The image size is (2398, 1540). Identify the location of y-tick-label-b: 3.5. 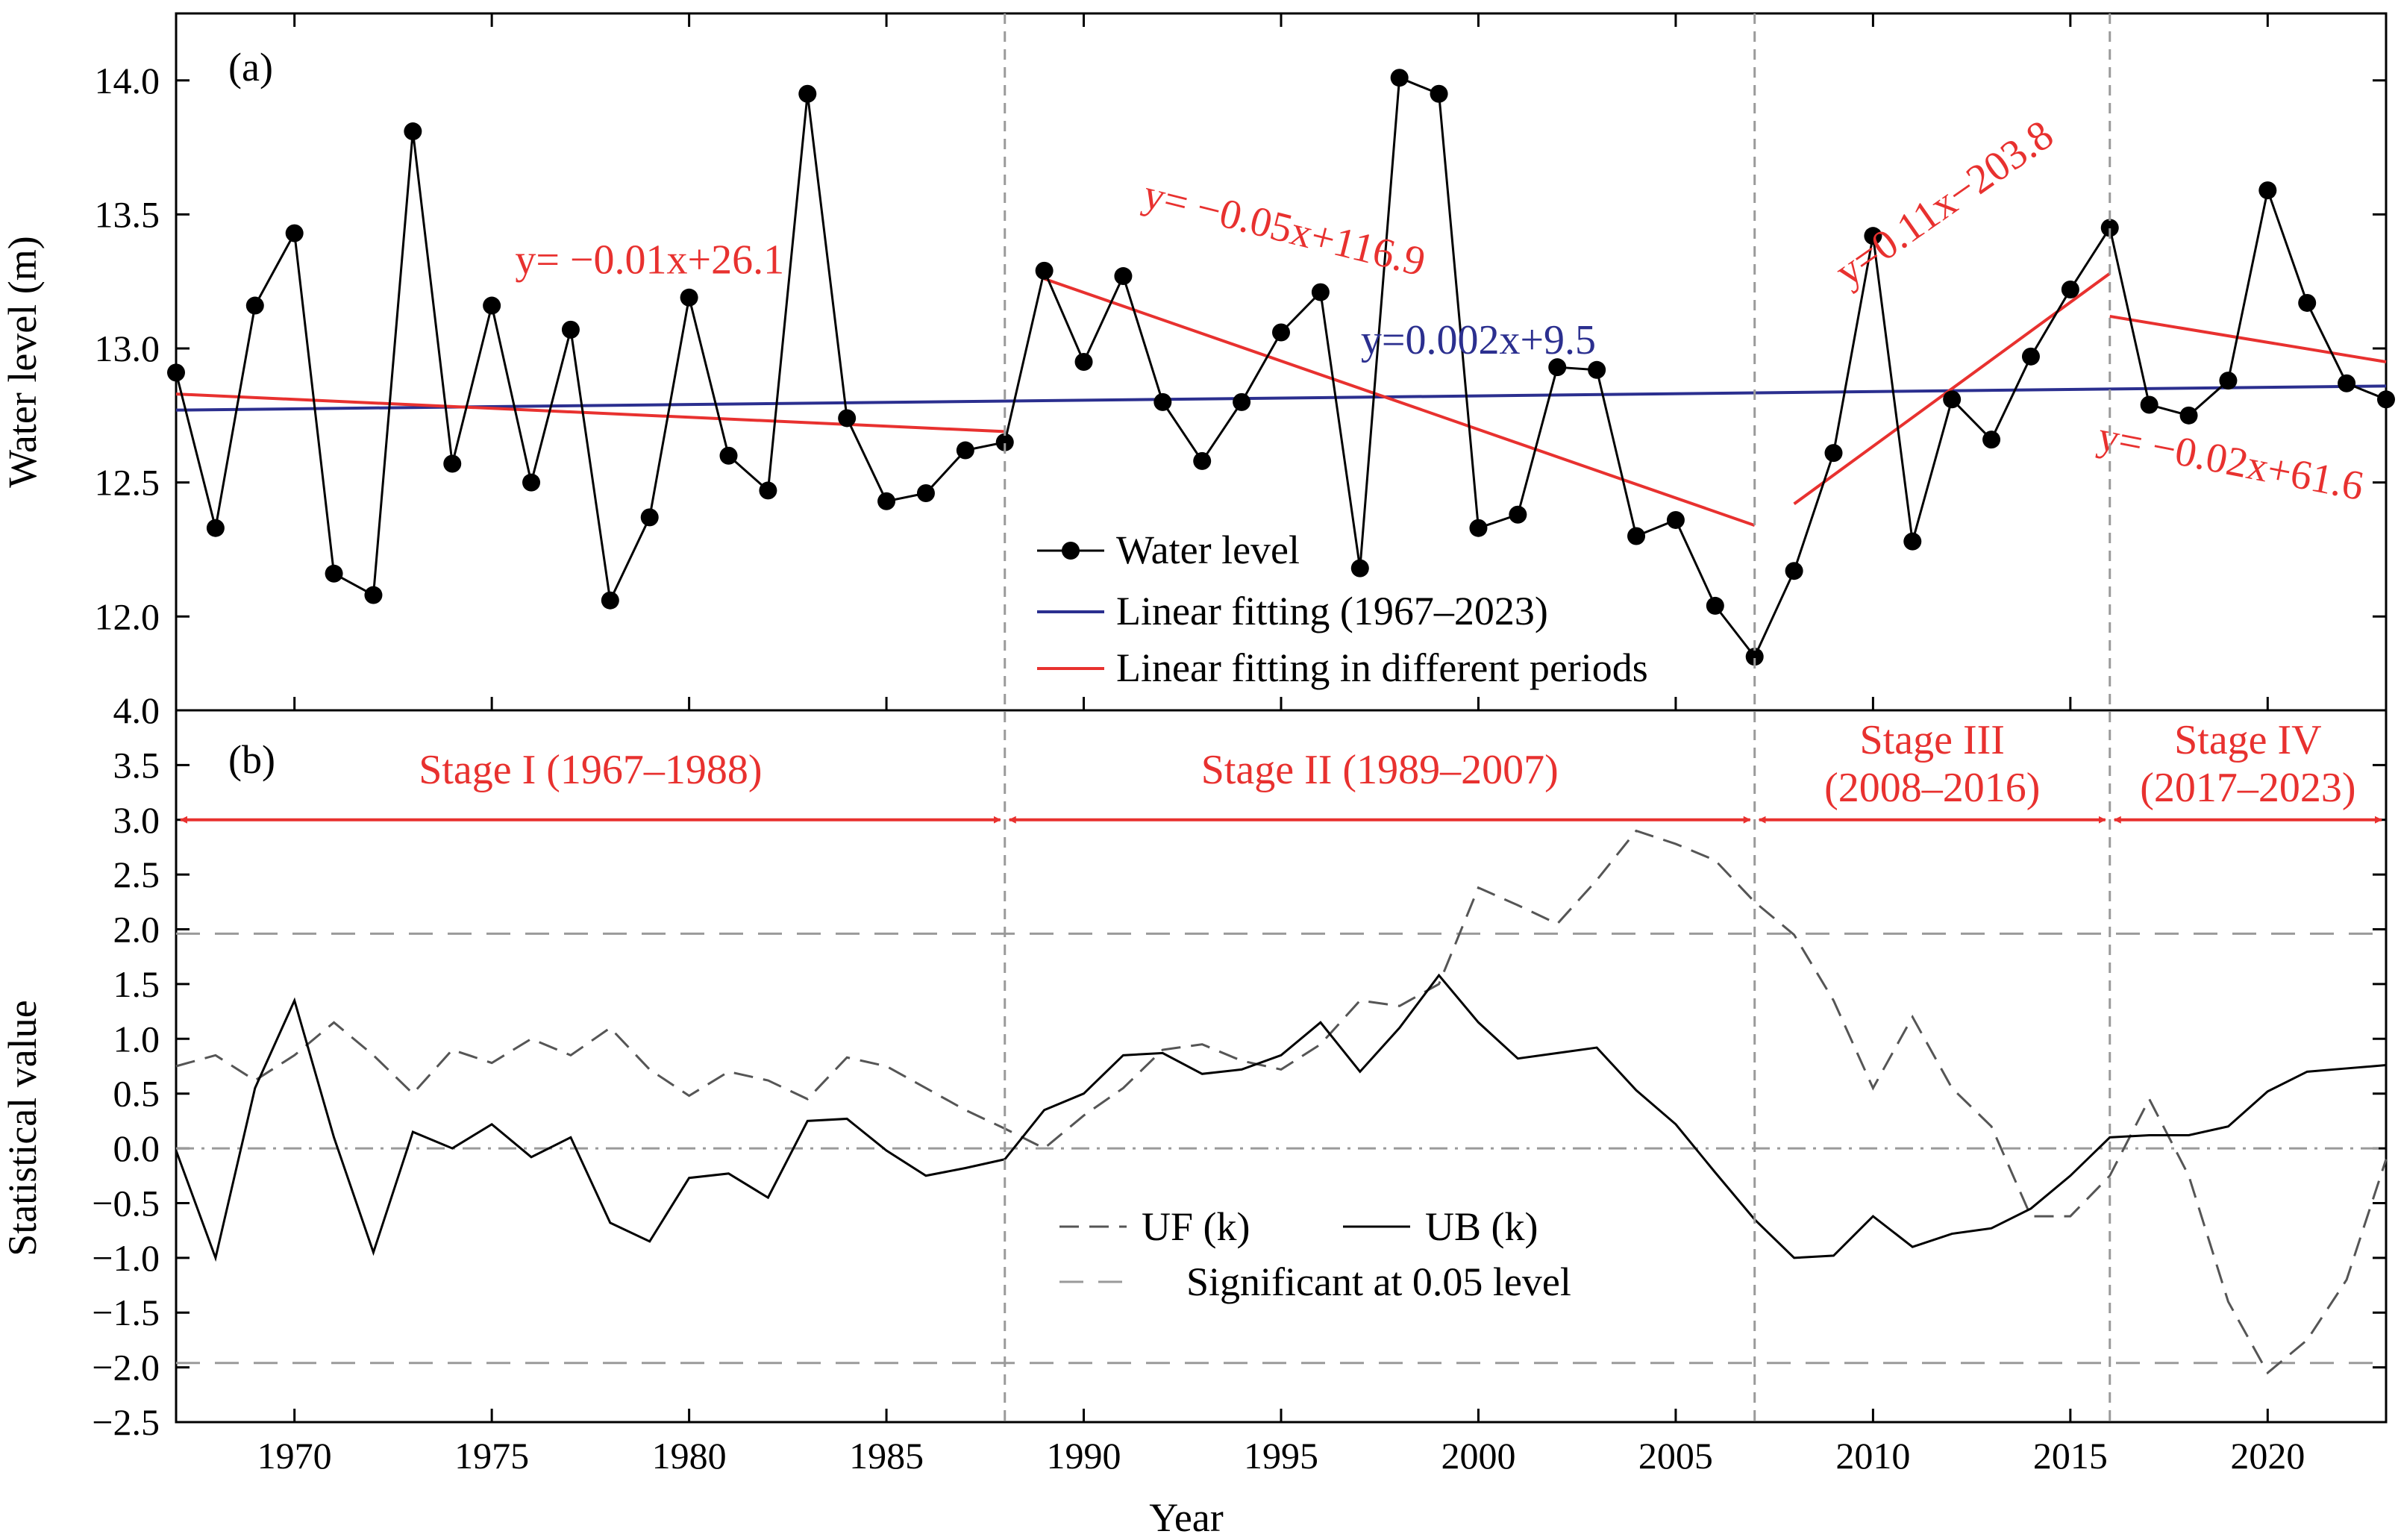
(136, 765).